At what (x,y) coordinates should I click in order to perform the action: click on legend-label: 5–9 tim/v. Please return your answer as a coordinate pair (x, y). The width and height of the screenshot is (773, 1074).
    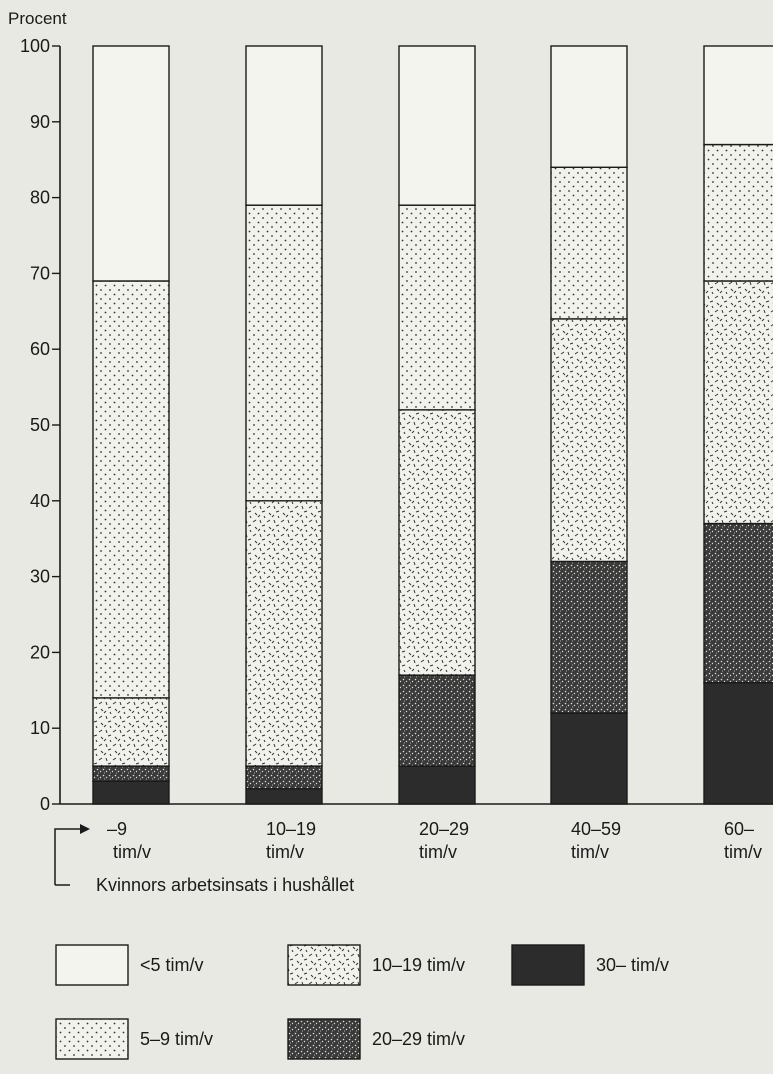
    Looking at the image, I should click on (176, 1039).